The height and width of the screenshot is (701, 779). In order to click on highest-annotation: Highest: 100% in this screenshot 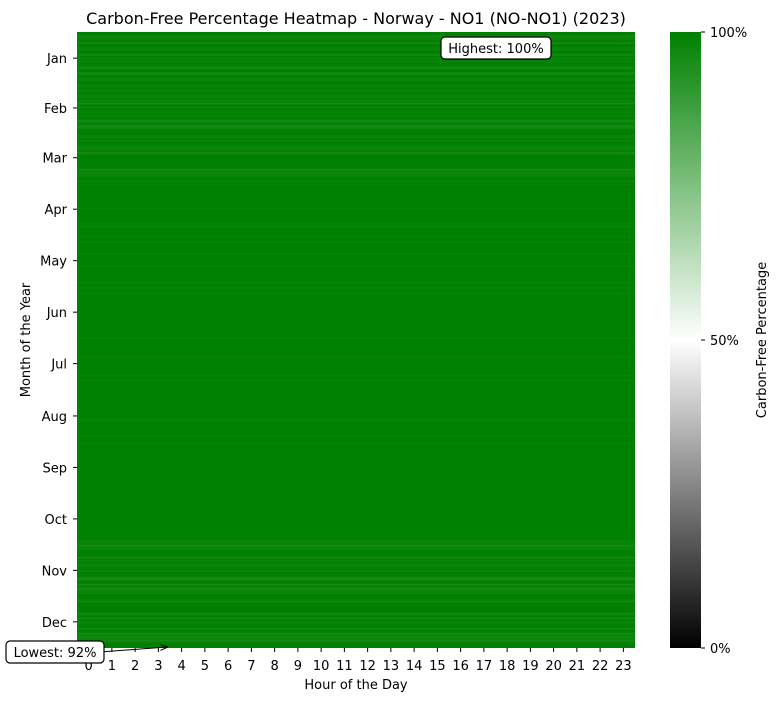, I will do `click(496, 48)`.